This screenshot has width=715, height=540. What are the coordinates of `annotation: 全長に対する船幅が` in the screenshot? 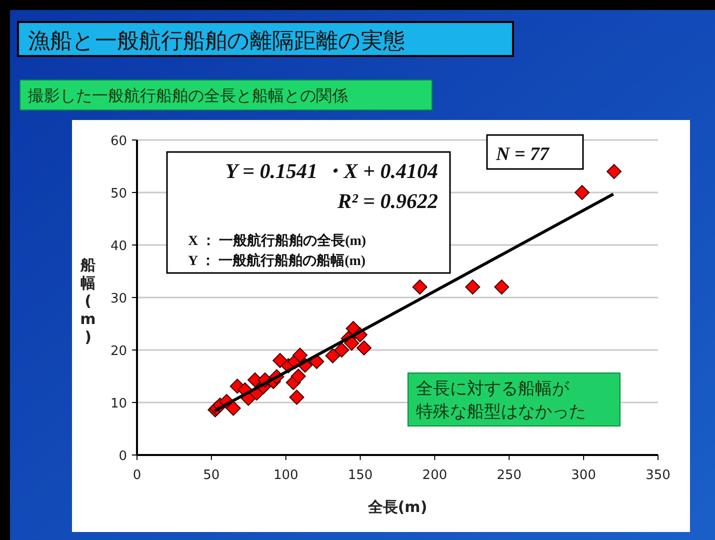 It's located at (493, 389).